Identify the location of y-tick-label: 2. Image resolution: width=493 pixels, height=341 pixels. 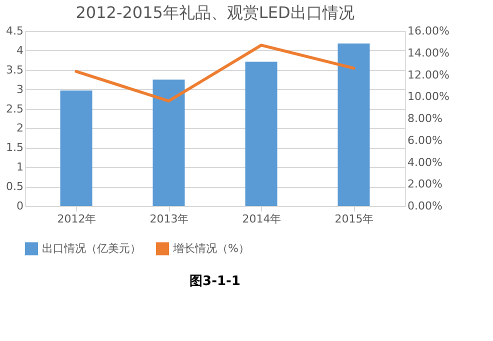
(20, 128).